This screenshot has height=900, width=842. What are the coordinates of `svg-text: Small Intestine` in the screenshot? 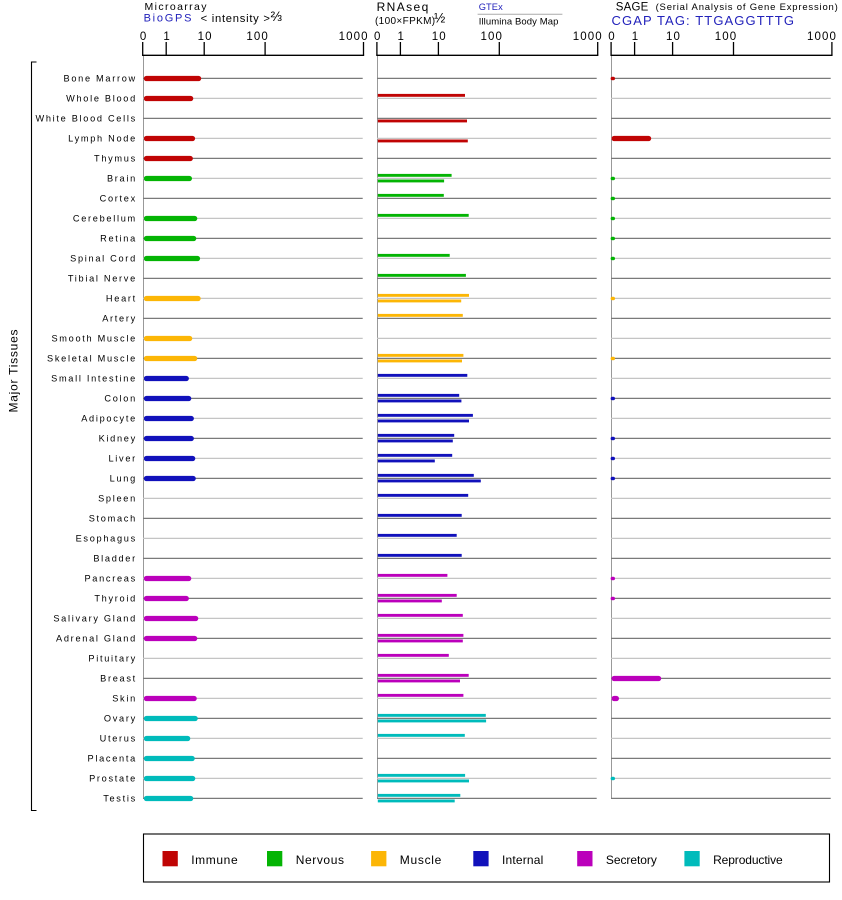 It's located at (94, 379).